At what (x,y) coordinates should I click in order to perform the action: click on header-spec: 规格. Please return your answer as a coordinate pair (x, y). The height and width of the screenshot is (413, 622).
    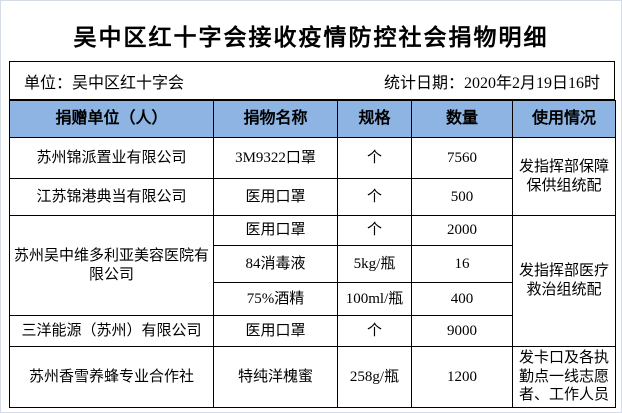
    Looking at the image, I should click on (374, 119).